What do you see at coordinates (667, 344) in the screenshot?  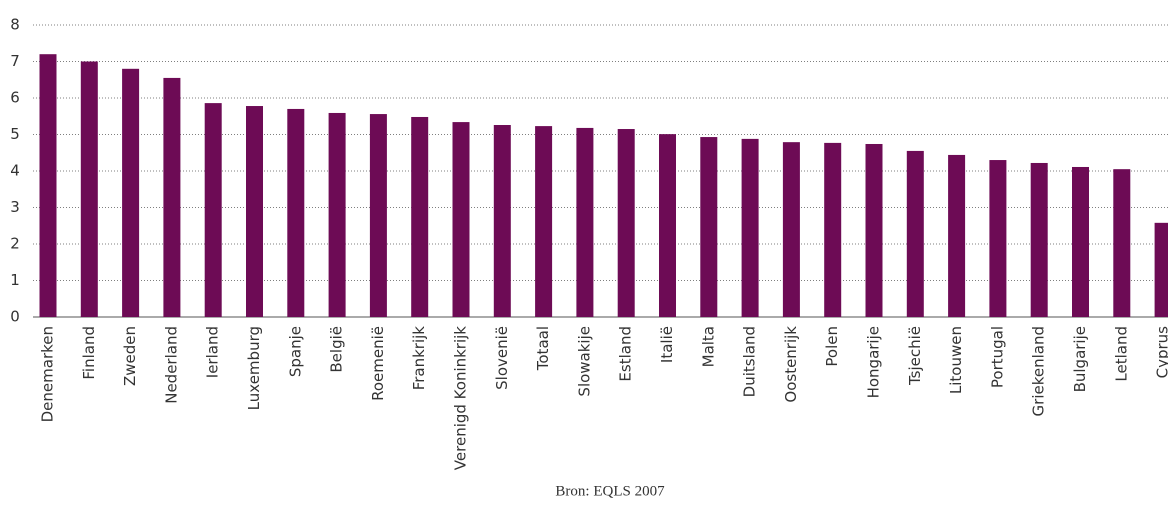 I see `x-tick-label: Italië` at bounding box center [667, 344].